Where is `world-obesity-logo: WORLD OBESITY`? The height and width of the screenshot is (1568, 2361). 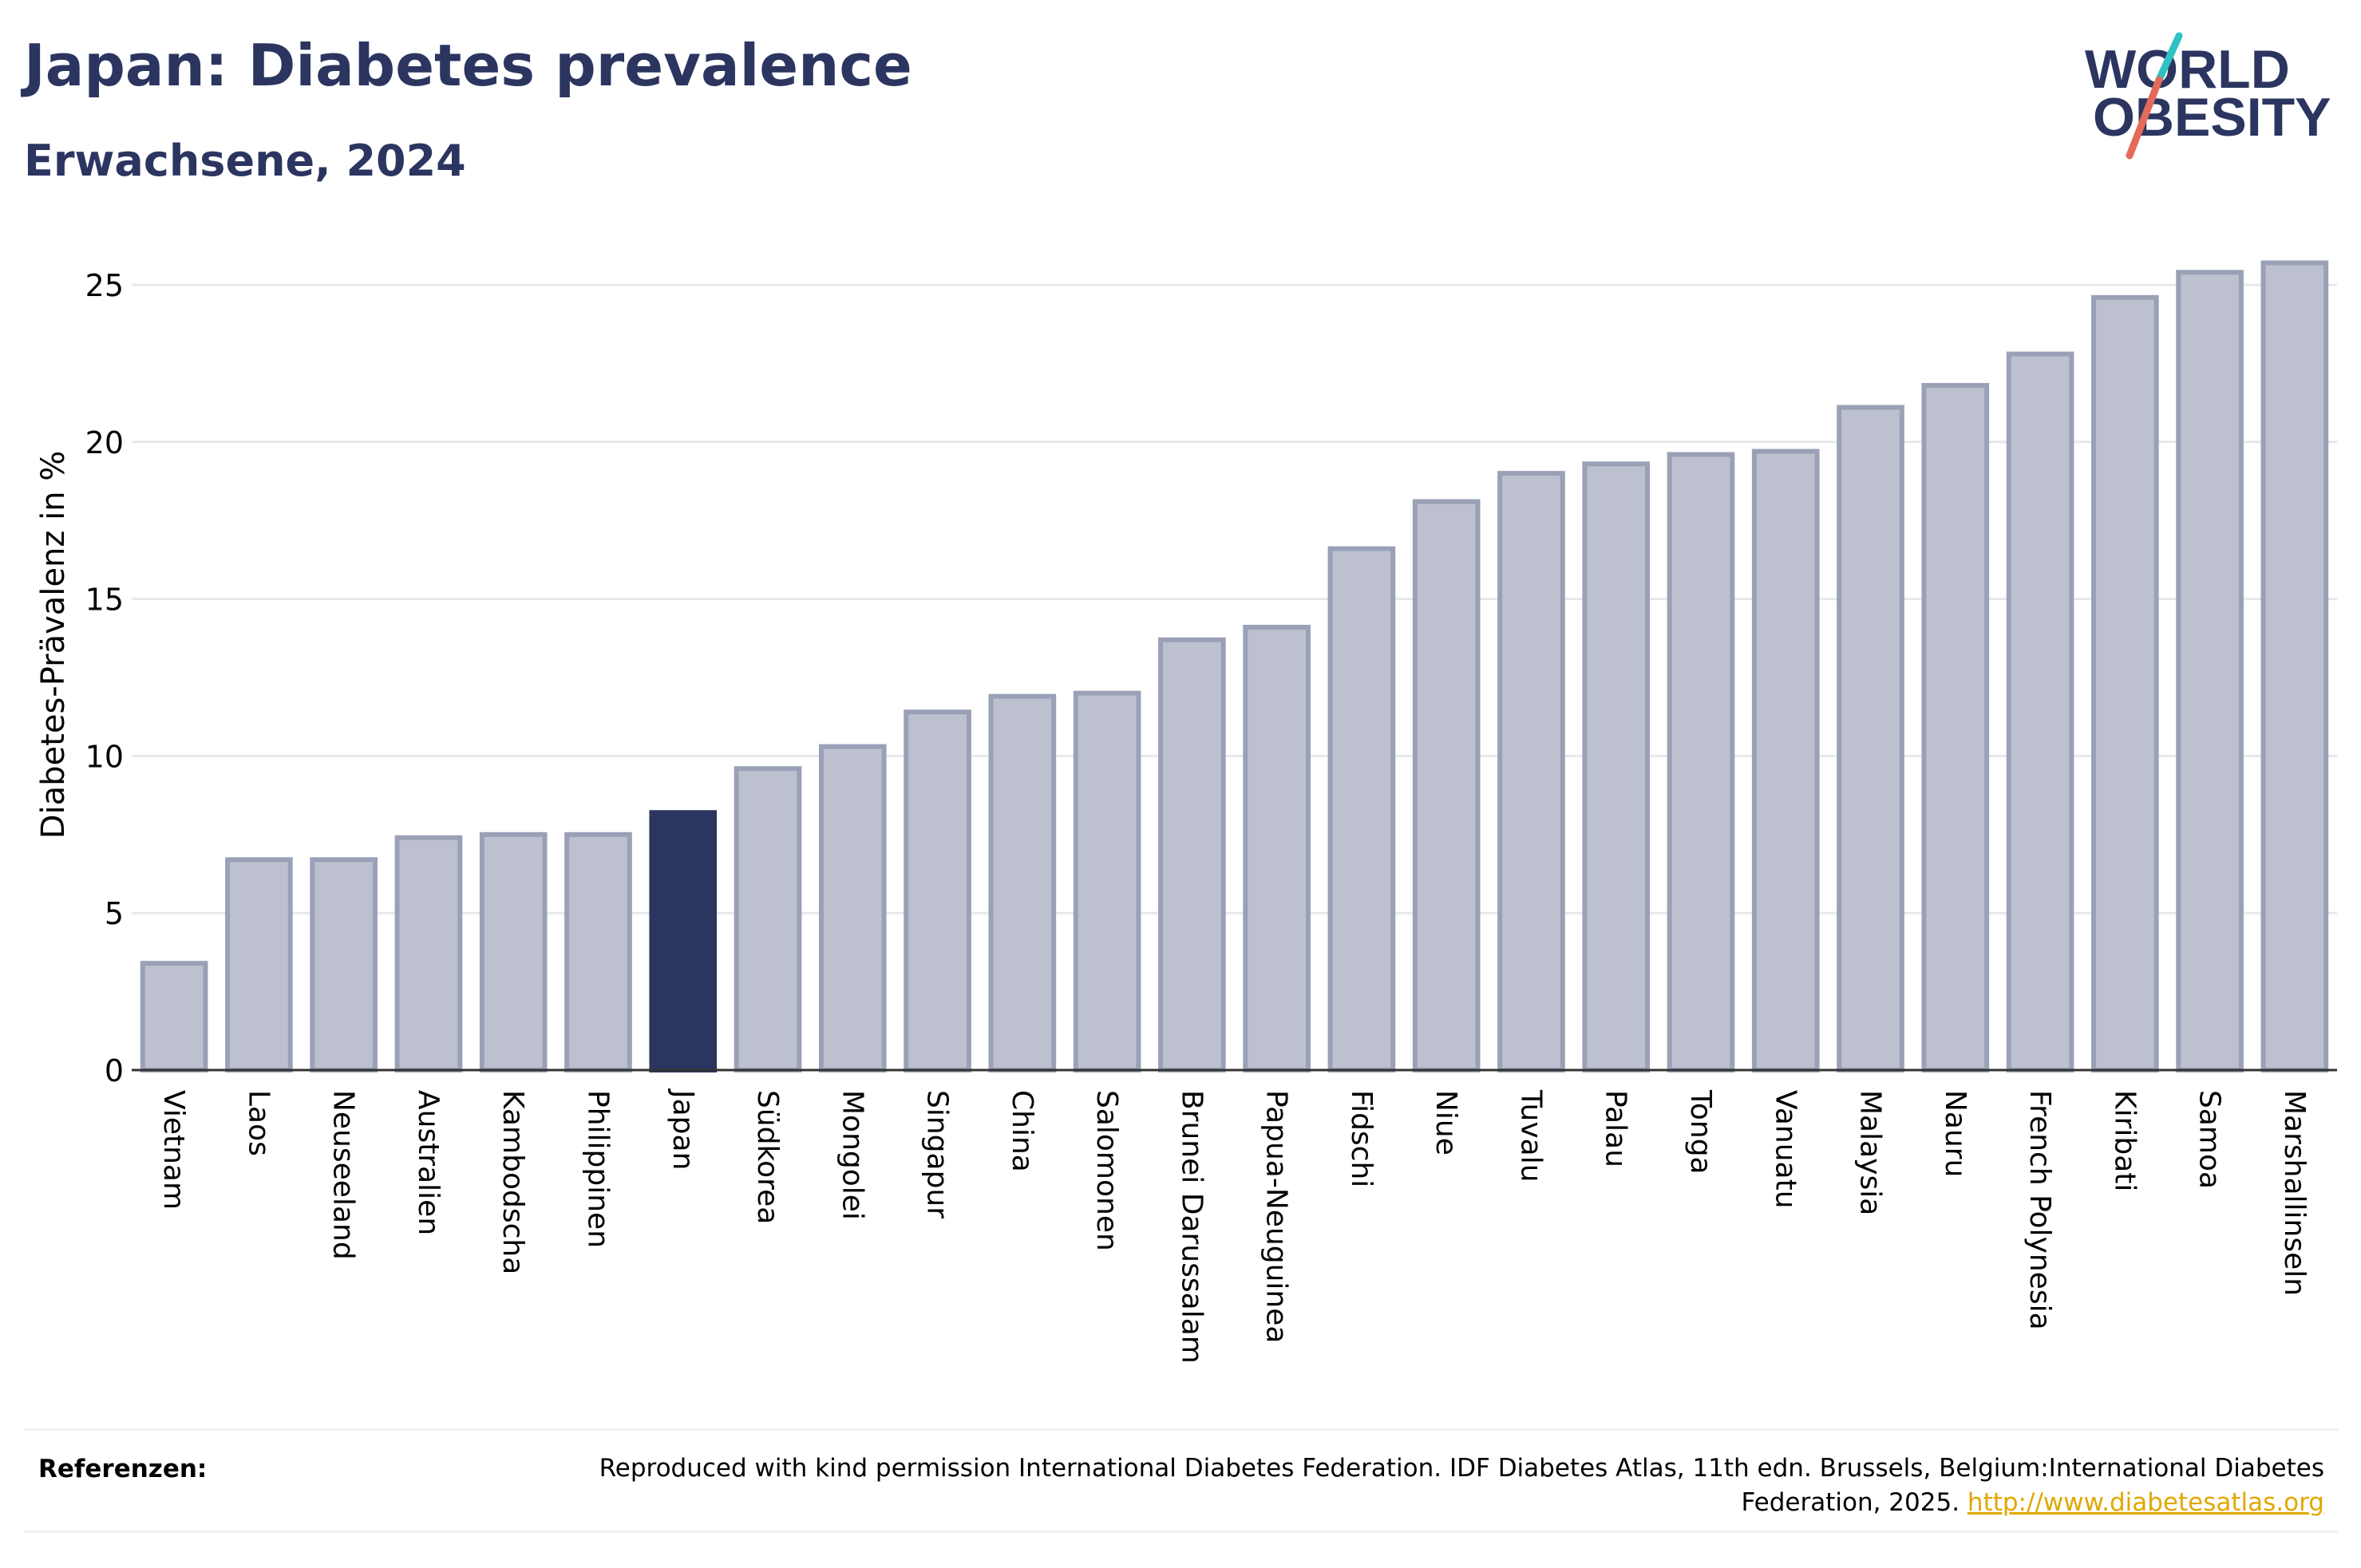
world-obesity-logo: WORLD OBESITY is located at coordinates (2208, 96).